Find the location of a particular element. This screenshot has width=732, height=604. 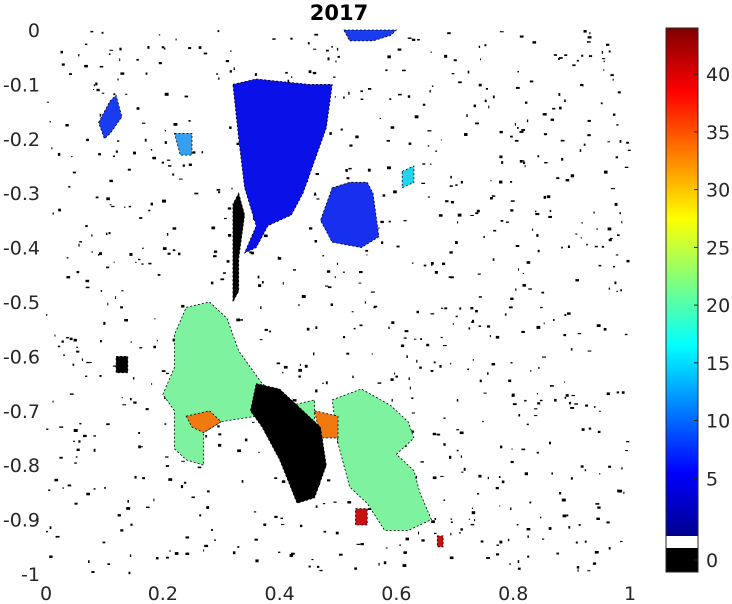

colorbar-tick-label: 5 is located at coordinates (712, 479).